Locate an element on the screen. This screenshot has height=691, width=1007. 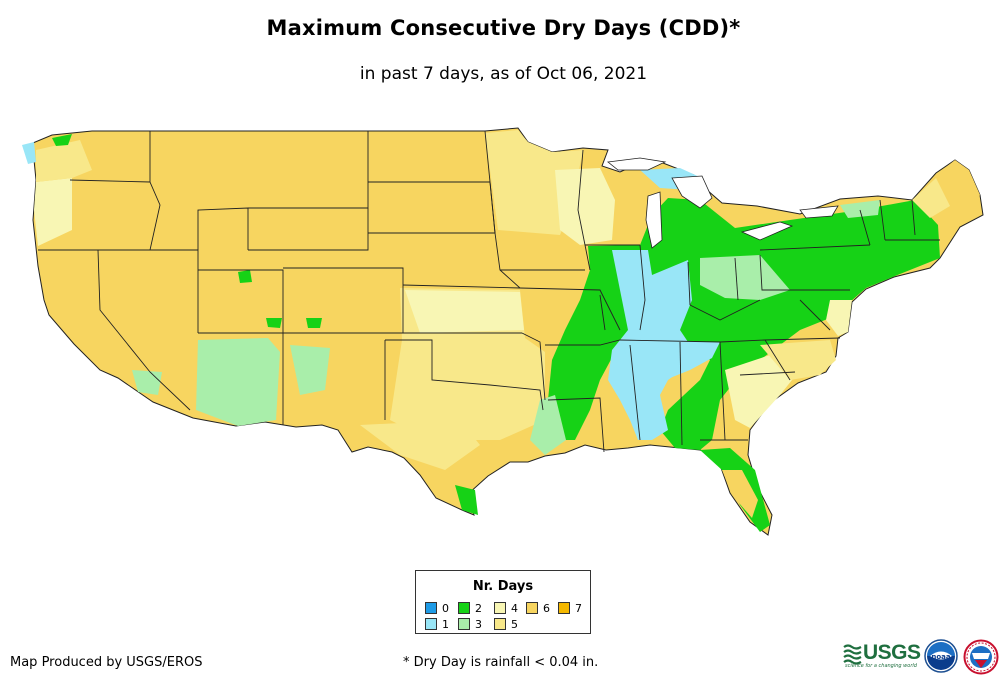
map-title: Maximum Consecutive Dry Days (CDD)* is located at coordinates (503, 28).